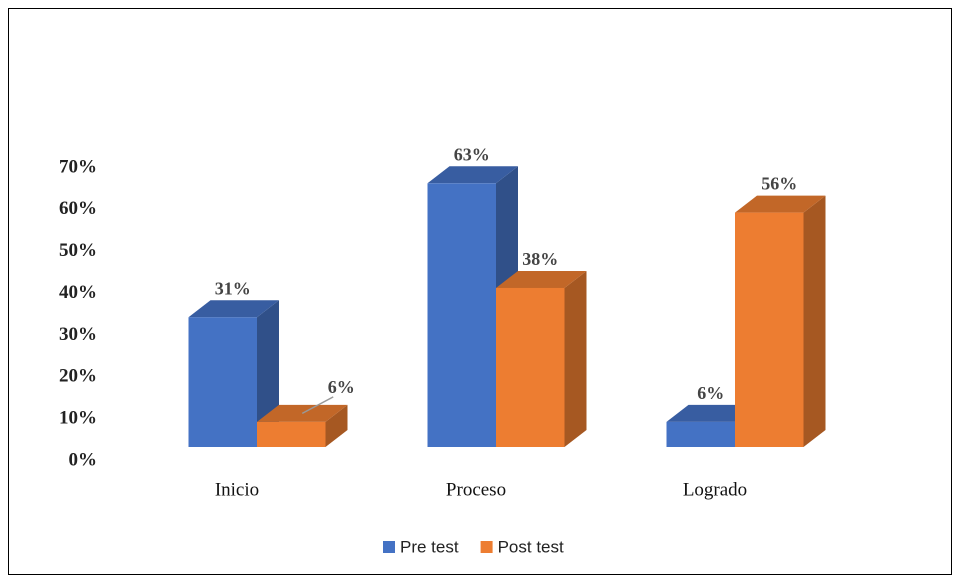 This screenshot has width=960, height=583. What do you see at coordinates (237, 489) in the screenshot?
I see `x-tick-label: Inicio` at bounding box center [237, 489].